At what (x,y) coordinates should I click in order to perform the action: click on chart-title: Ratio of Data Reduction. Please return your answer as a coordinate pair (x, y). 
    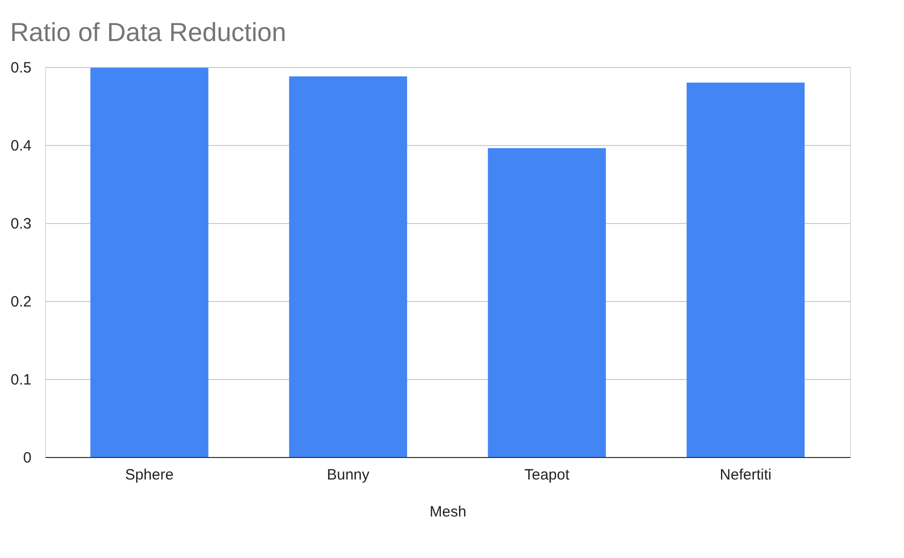
    Looking at the image, I should click on (148, 32).